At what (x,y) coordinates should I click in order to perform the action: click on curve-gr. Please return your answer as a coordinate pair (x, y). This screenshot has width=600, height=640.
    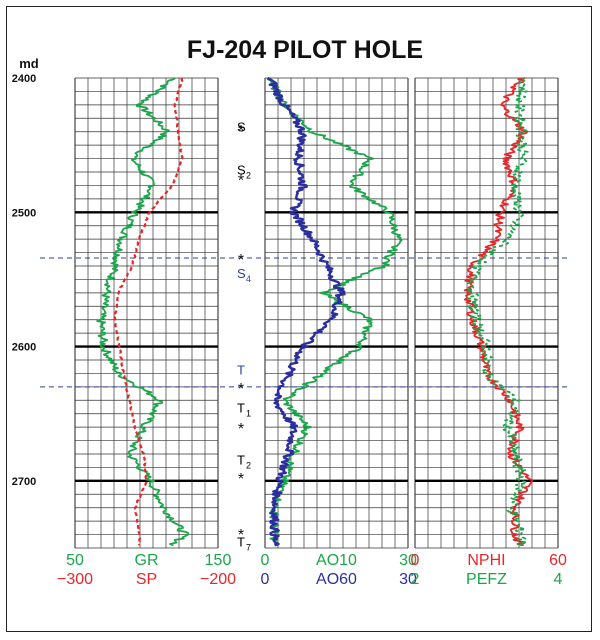
    Looking at the image, I should click on (143, 312).